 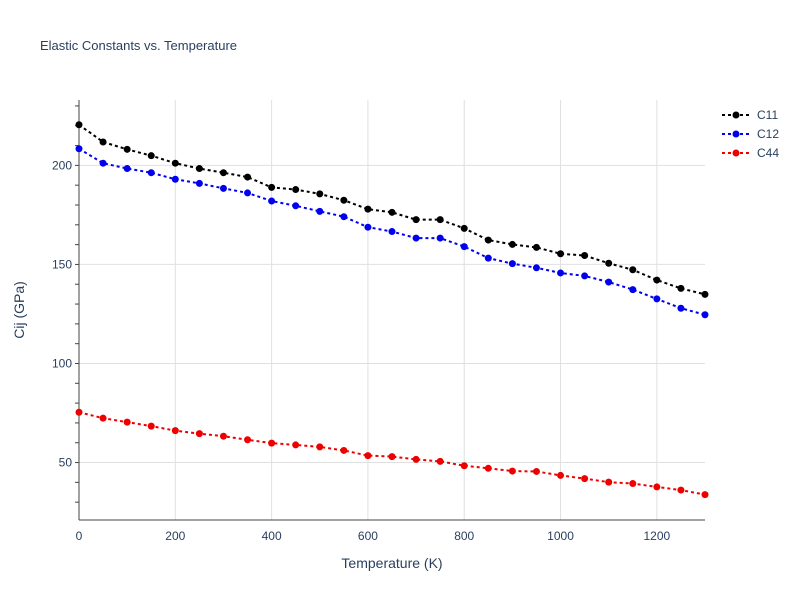 I want to click on y-axis-title: Cij (GPa), so click(x=19, y=310).